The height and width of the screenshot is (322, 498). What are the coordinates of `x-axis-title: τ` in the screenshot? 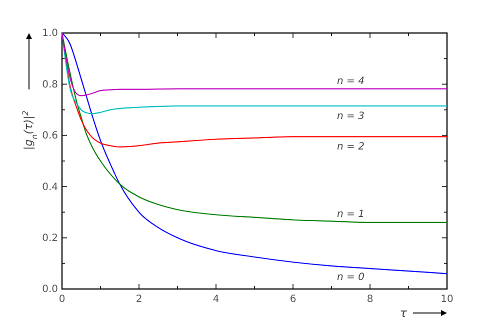 It's located at (404, 313).